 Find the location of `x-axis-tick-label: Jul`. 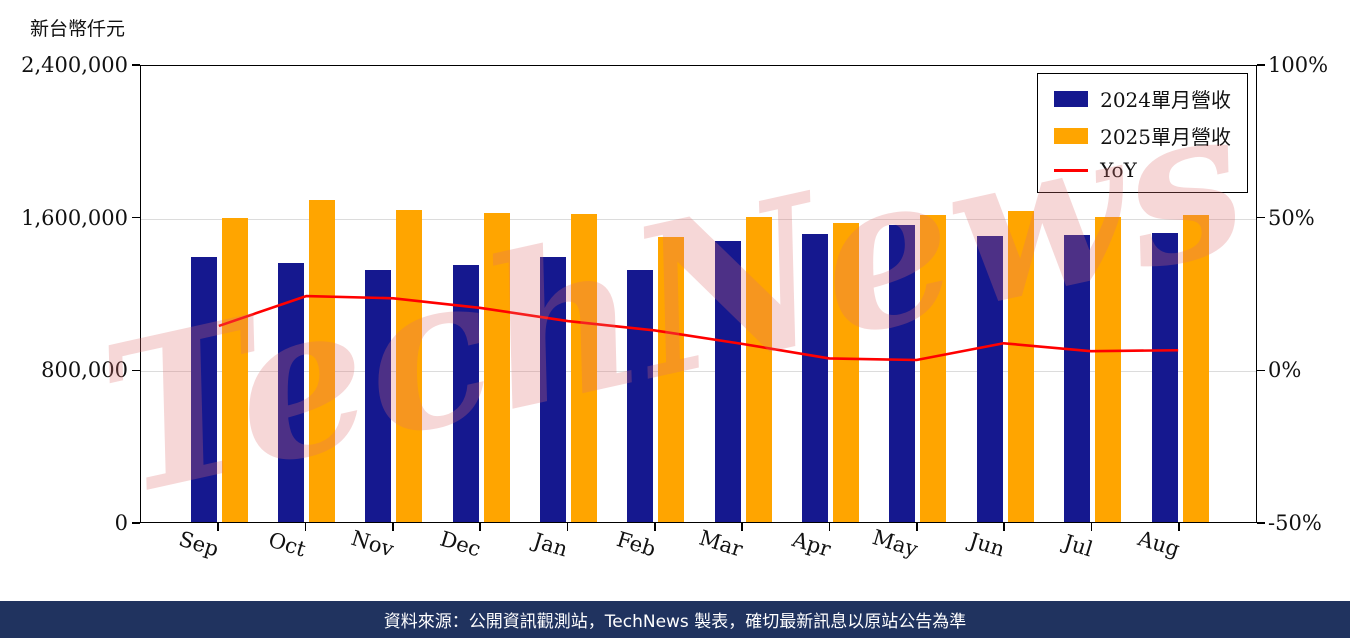

x-axis-tick-label: Jul is located at coordinates (1078, 546).